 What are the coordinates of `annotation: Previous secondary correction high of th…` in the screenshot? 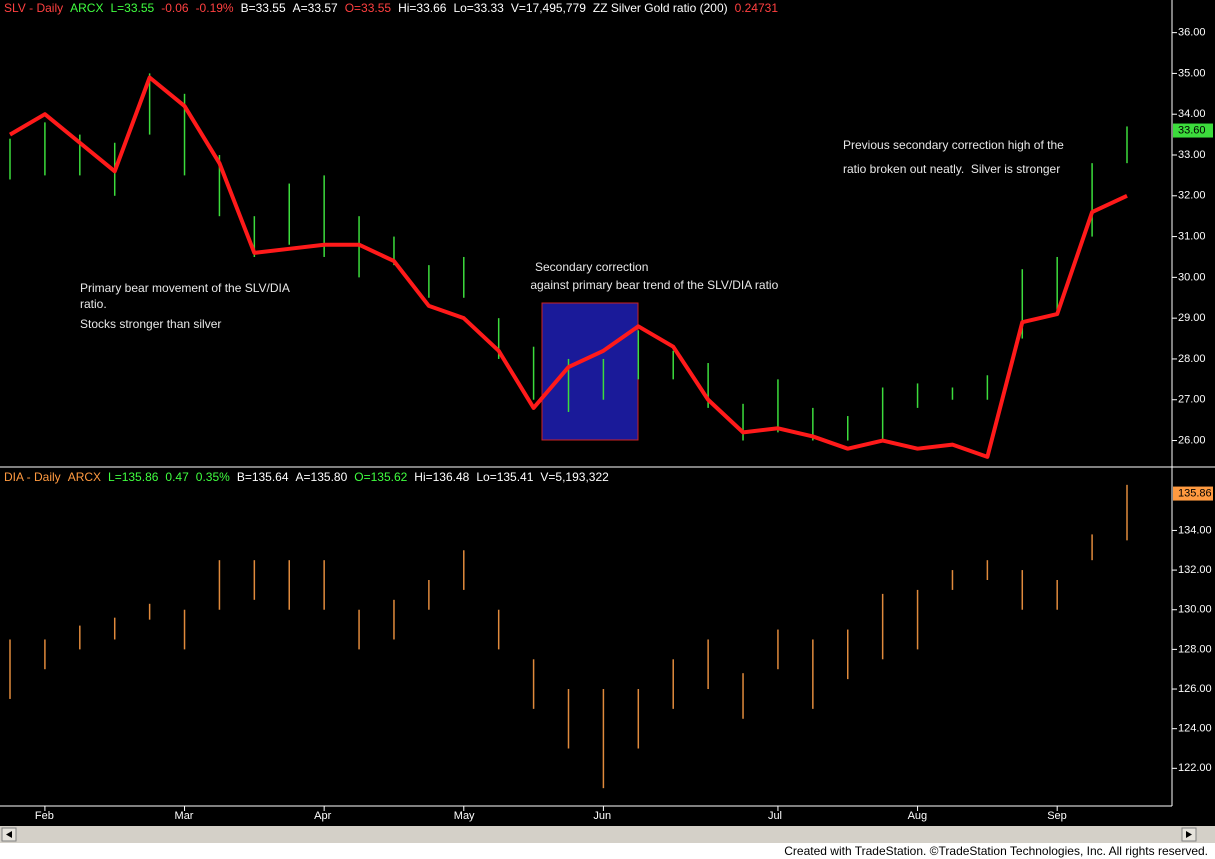 It's located at (953, 145).